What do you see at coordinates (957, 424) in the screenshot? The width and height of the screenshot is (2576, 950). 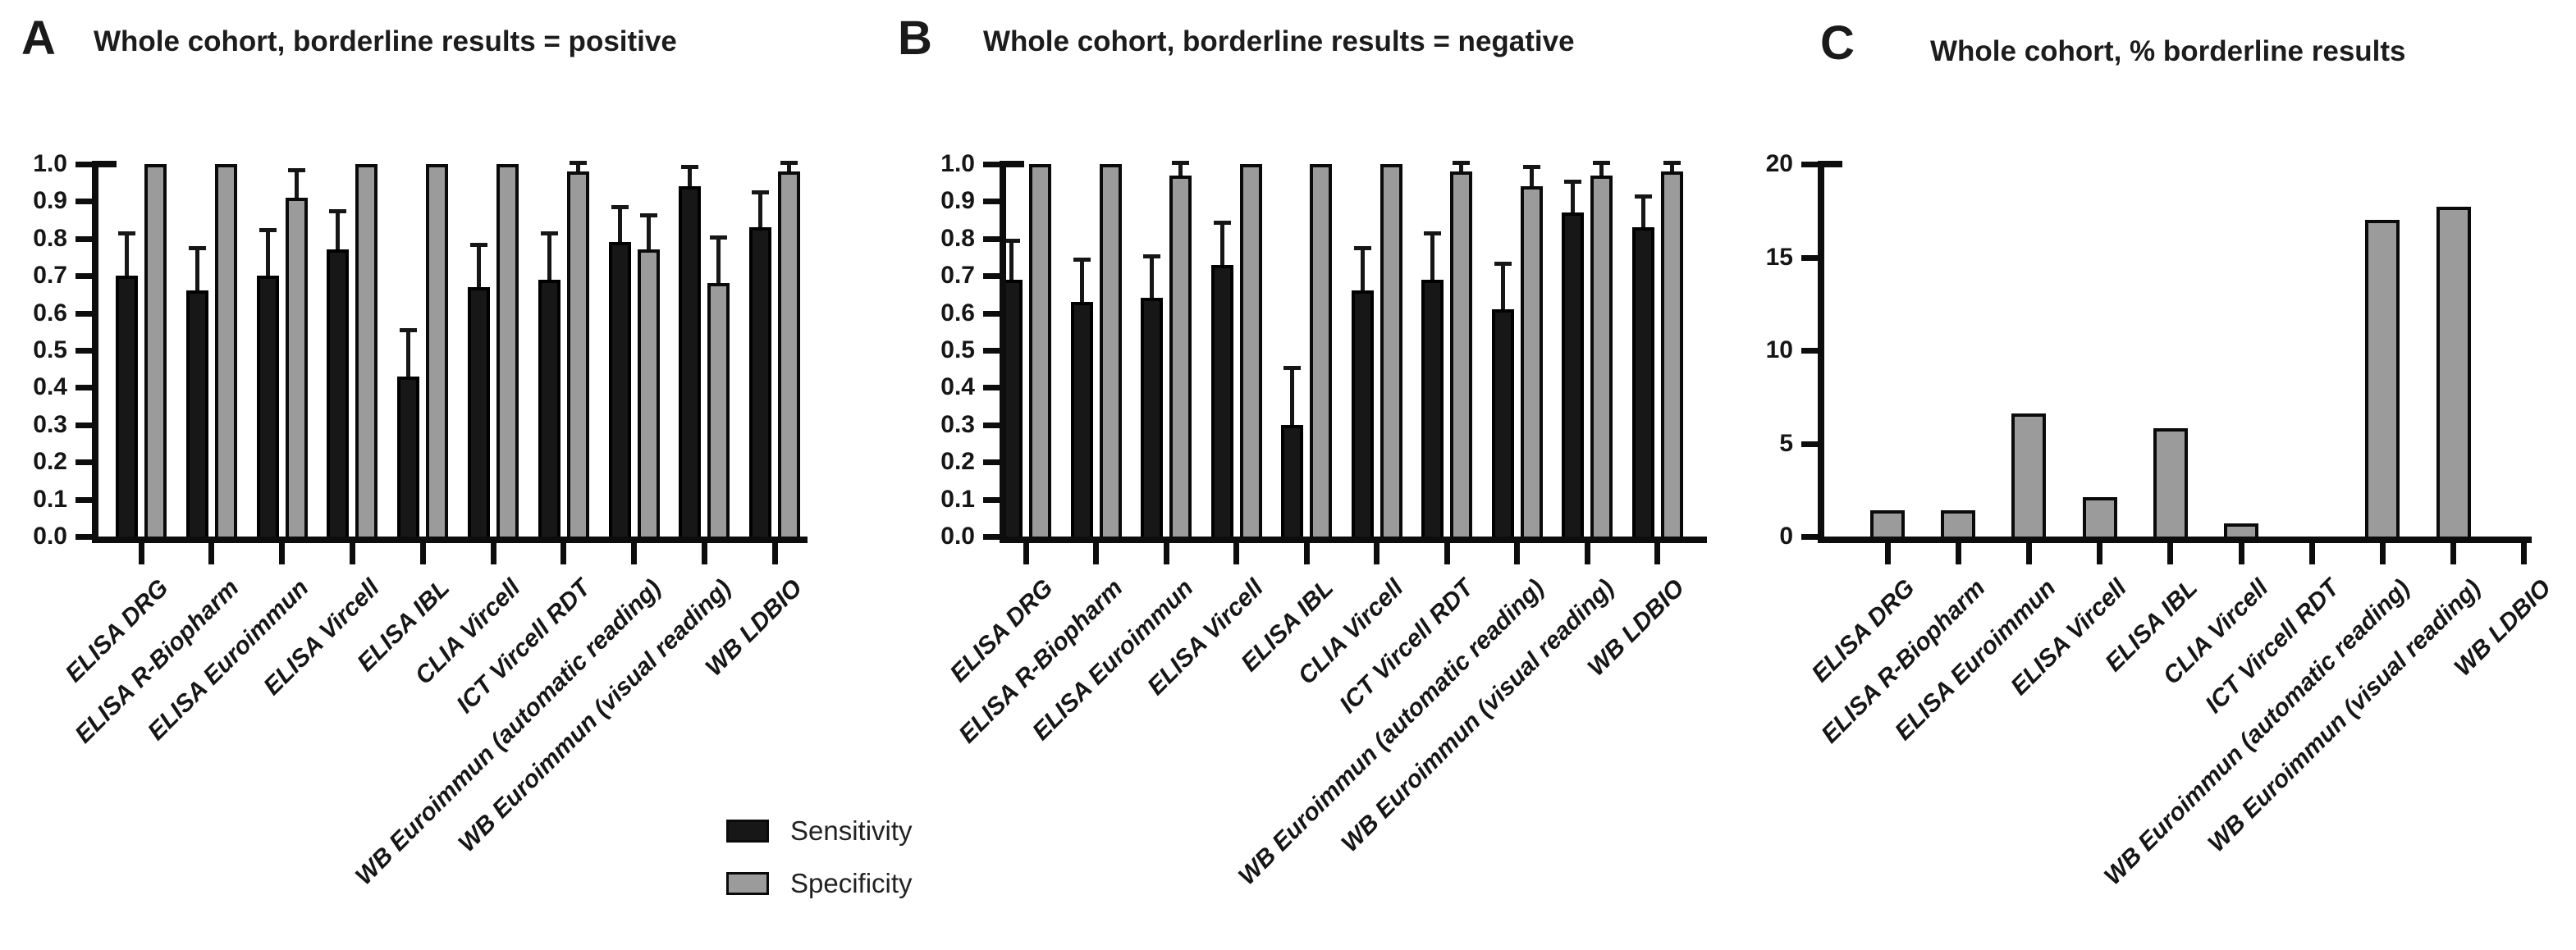 I see `panel-B-y-tick-label-0.3: 0.3` at bounding box center [957, 424].